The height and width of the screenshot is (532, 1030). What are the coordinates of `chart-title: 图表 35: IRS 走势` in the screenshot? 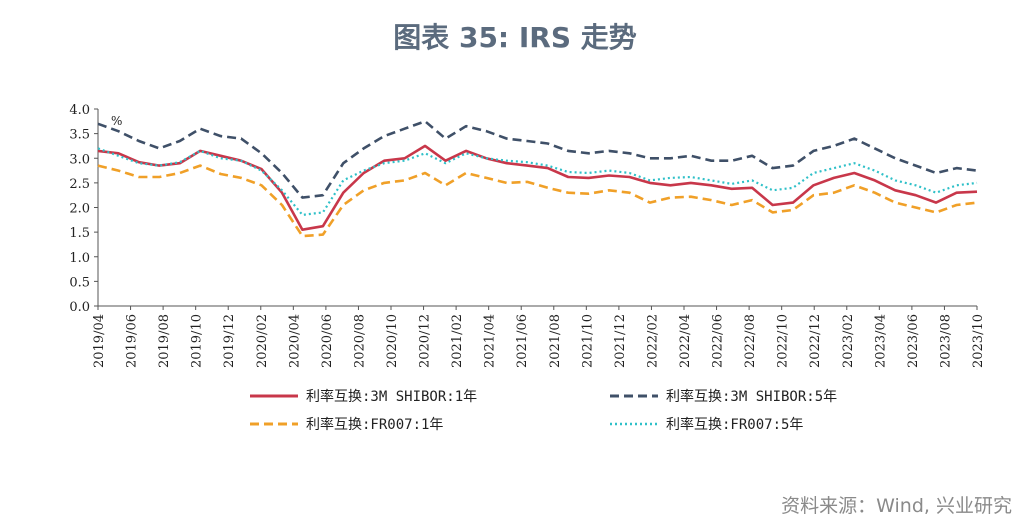 It's located at (515, 37).